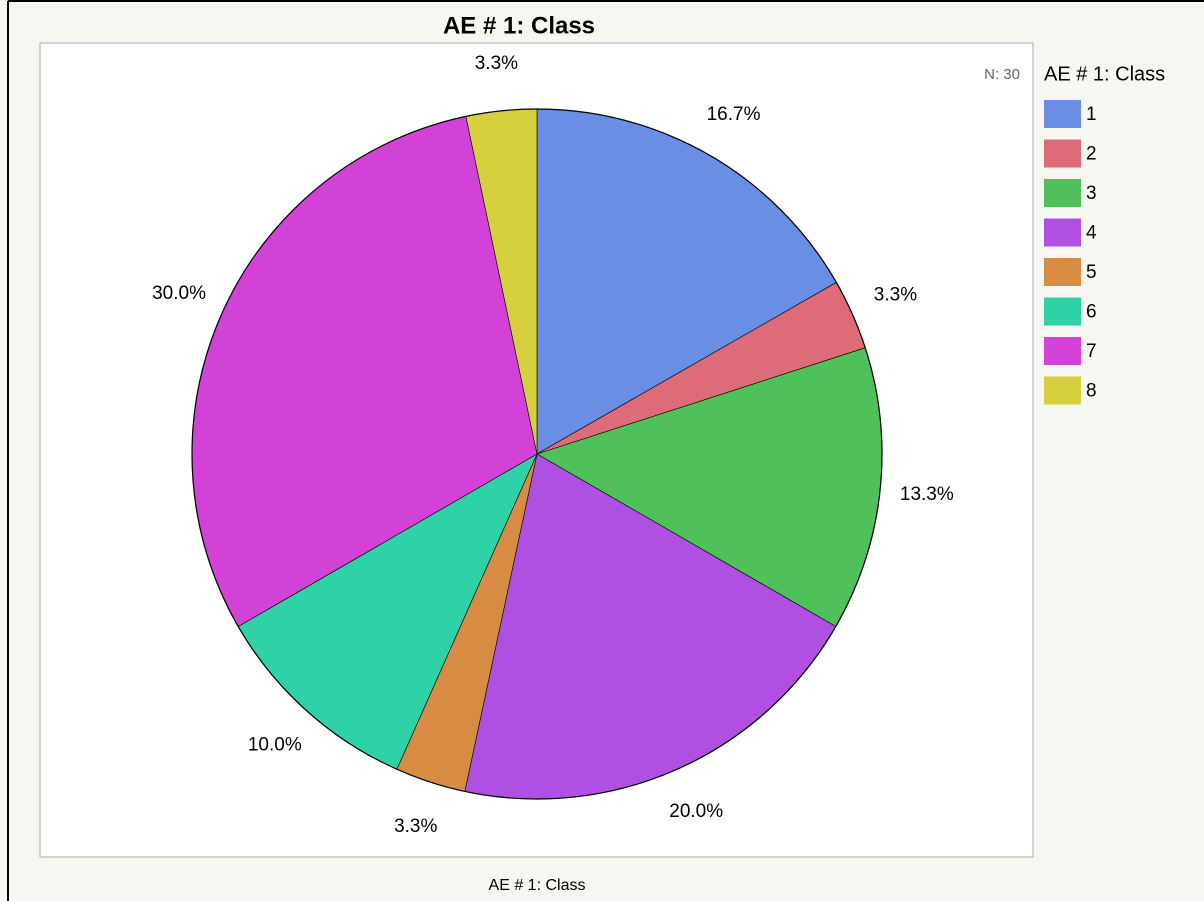 The width and height of the screenshot is (1204, 901). Describe the element at coordinates (1091, 391) in the screenshot. I see `legend-label: 8` at that location.